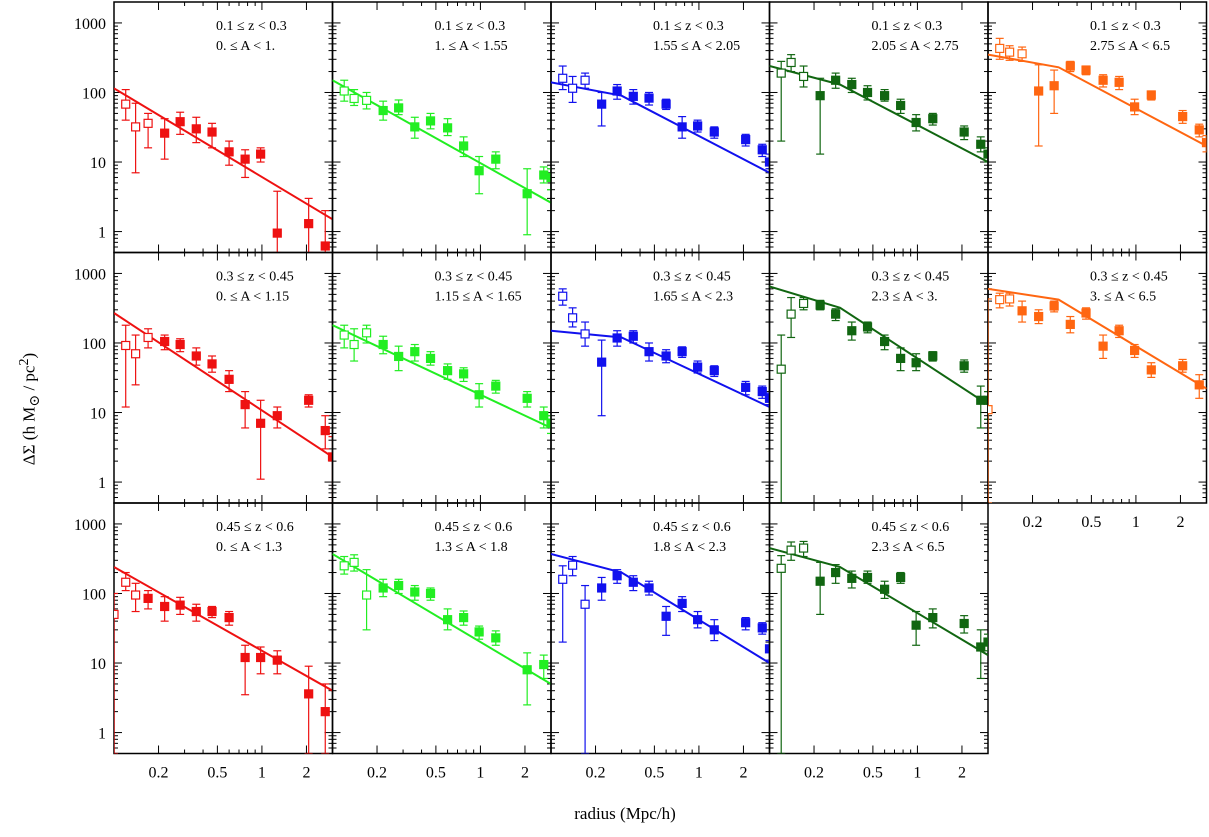 The height and width of the screenshot is (837, 1209). I want to click on panel-1-2: 0.3 ≤ z < 0.45 1.65 ≤ A < 2.3, so click(660, 377).